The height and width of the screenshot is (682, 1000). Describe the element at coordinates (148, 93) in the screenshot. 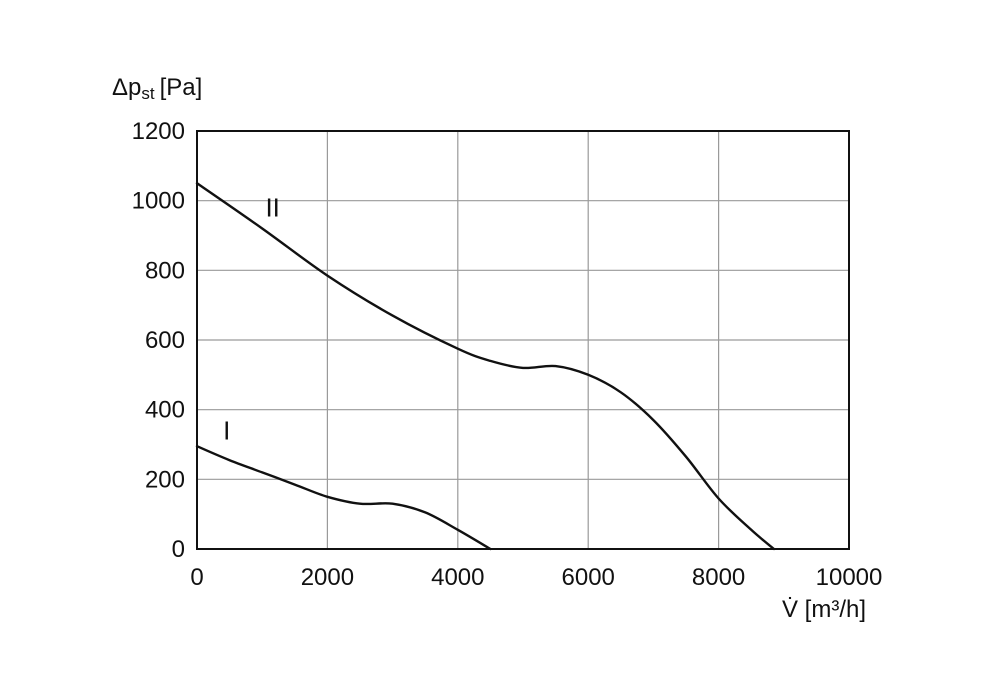

I see `y-axis-label-subscript: st` at that location.